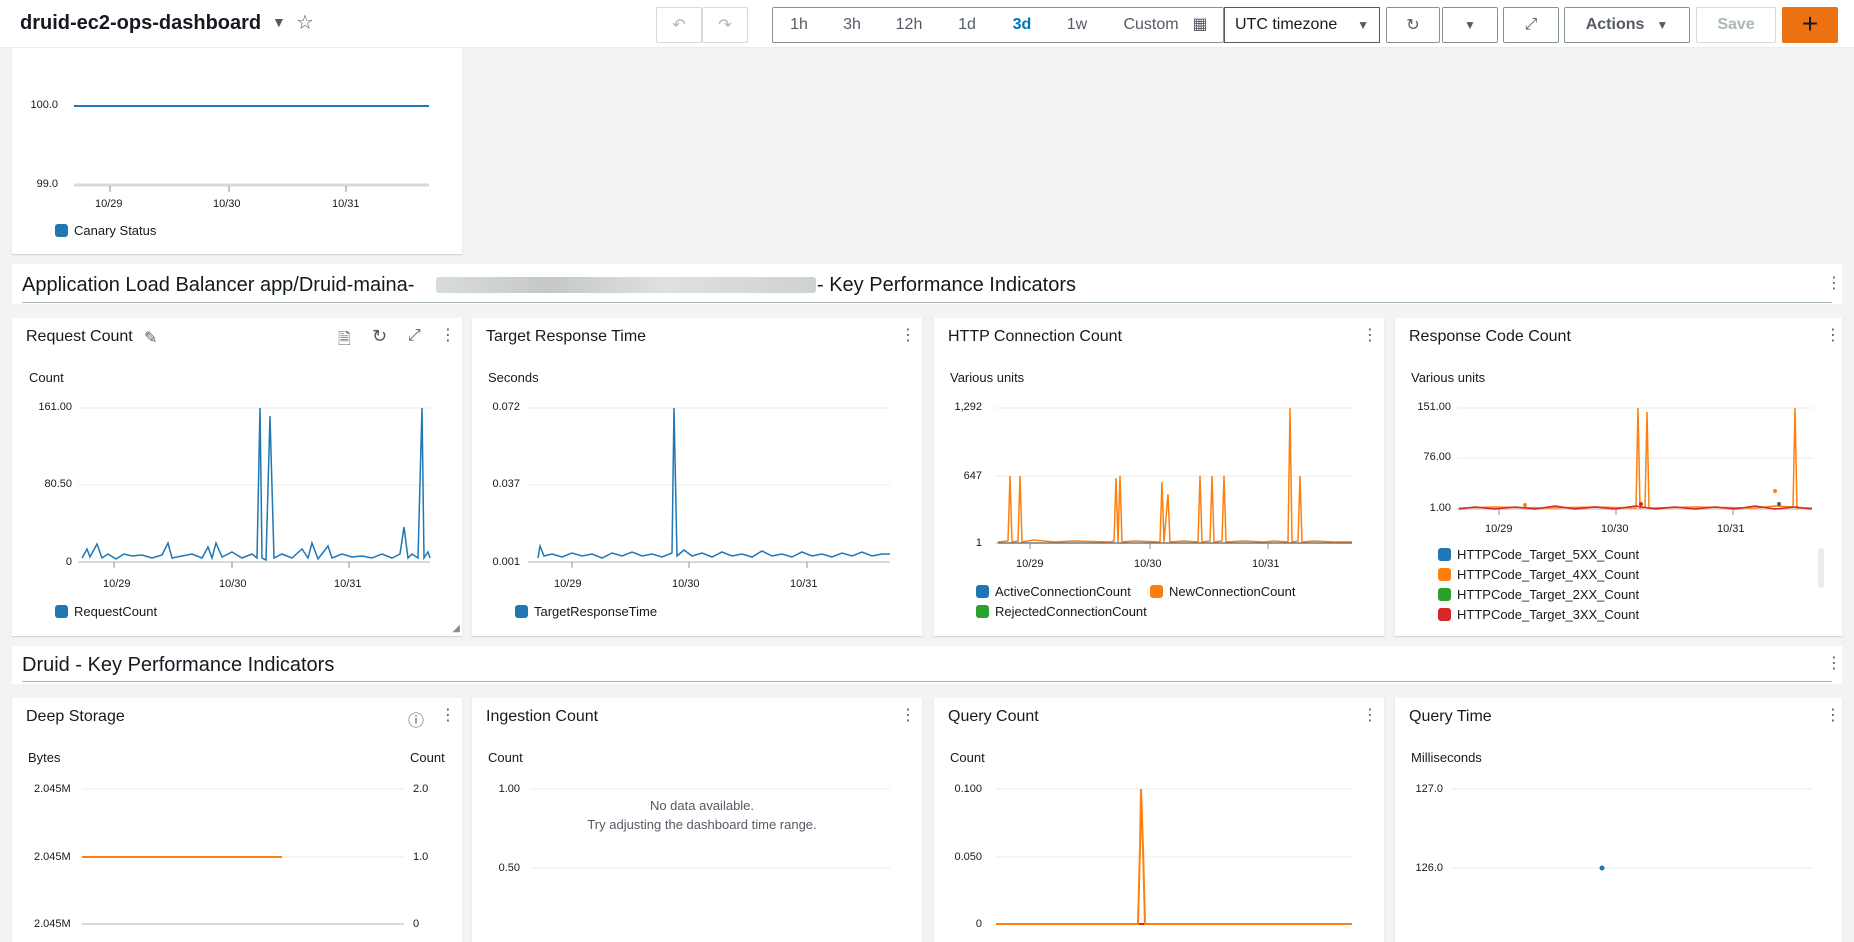 This screenshot has height=942, width=1854. Describe the element at coordinates (1413, 25) in the screenshot. I see `refresh-button: ↻` at that location.